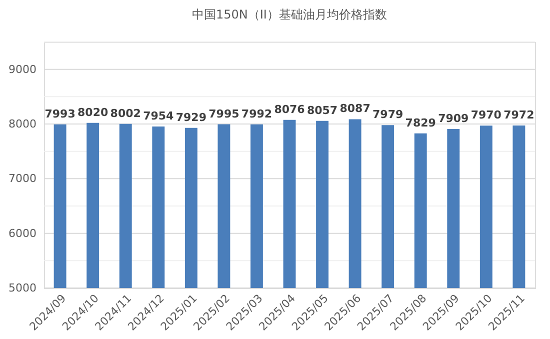  Describe the element at coordinates (22, 69) in the screenshot. I see `y-tick-label: 9000` at that location.